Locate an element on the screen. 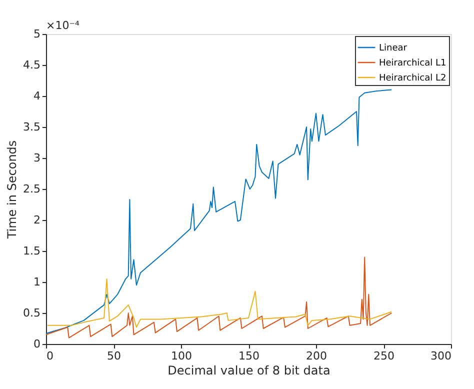 This screenshot has width=474, height=389. legend-label: Heirarchical L2 is located at coordinates (412, 79).